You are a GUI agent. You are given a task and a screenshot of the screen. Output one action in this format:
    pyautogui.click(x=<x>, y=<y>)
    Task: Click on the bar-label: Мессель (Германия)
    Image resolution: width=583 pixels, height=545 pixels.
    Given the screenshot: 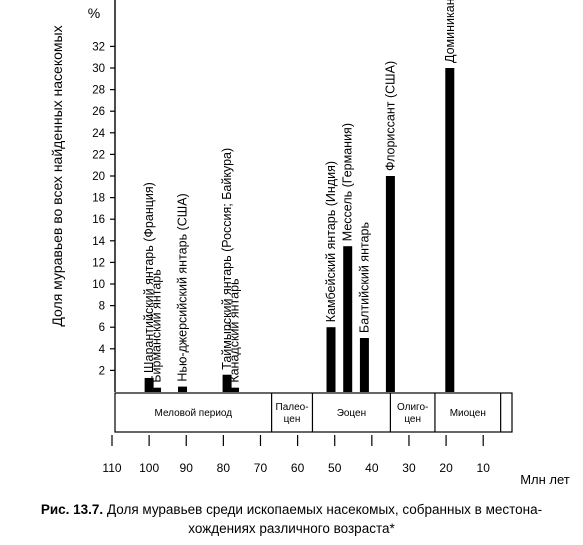 What is the action you would take?
    pyautogui.click(x=348, y=182)
    